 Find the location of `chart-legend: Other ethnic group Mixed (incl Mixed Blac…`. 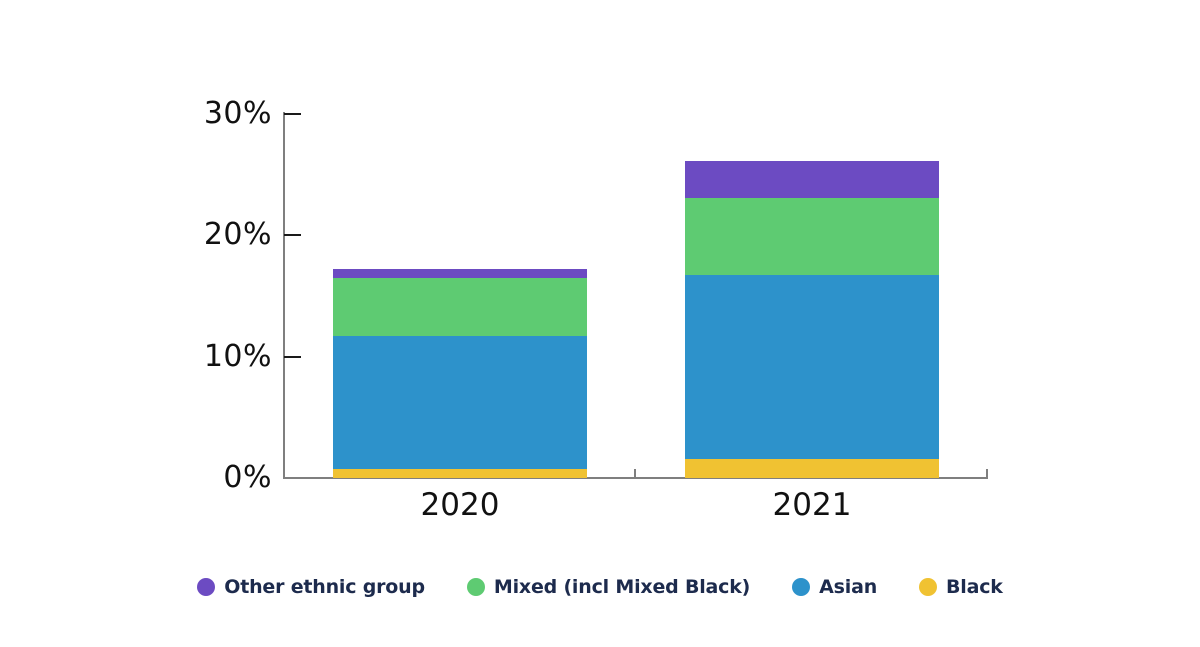

chart-legend: Other ethnic group Mixed (incl Mixed Blac… is located at coordinates (600, 587).